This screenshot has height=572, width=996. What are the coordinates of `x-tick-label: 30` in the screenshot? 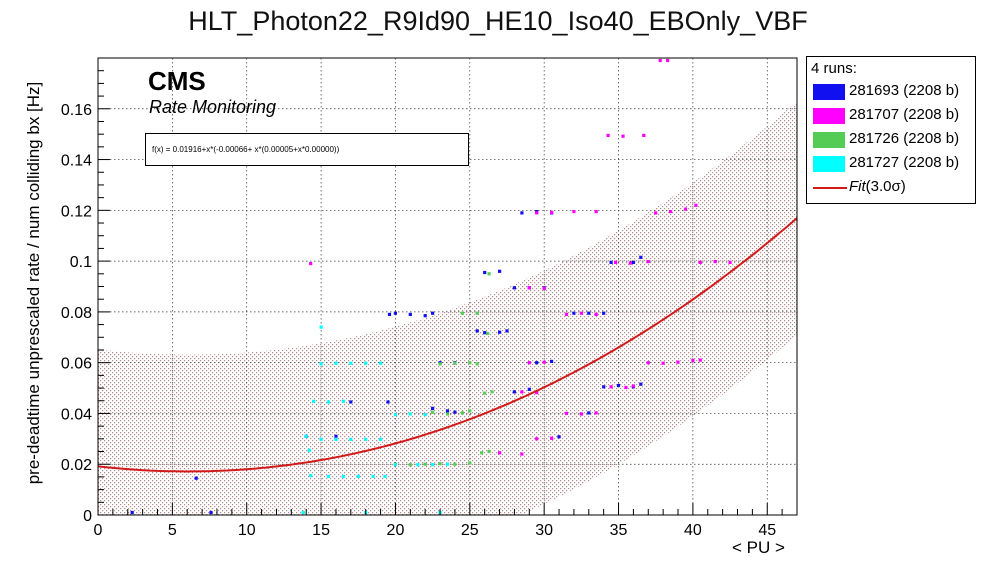 It's located at (544, 530).